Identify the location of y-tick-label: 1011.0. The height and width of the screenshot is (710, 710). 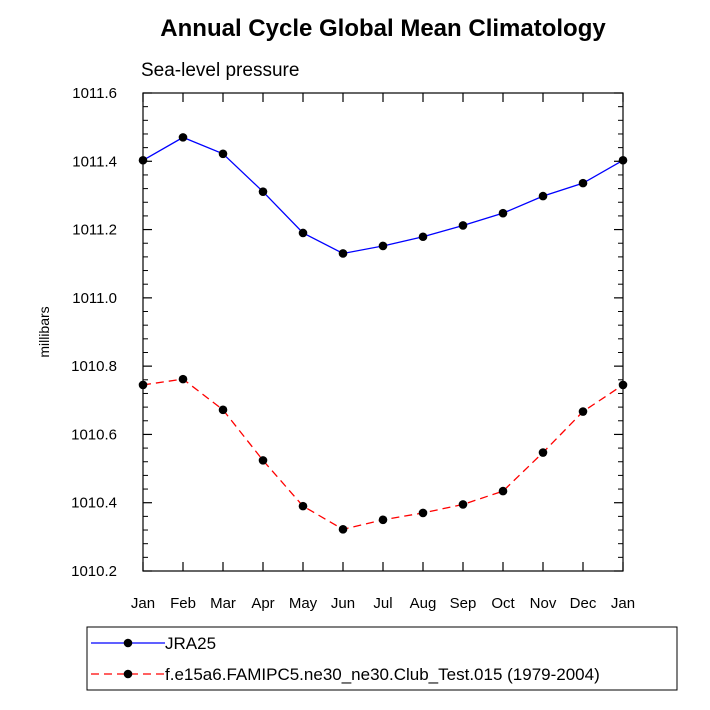
(94, 298).